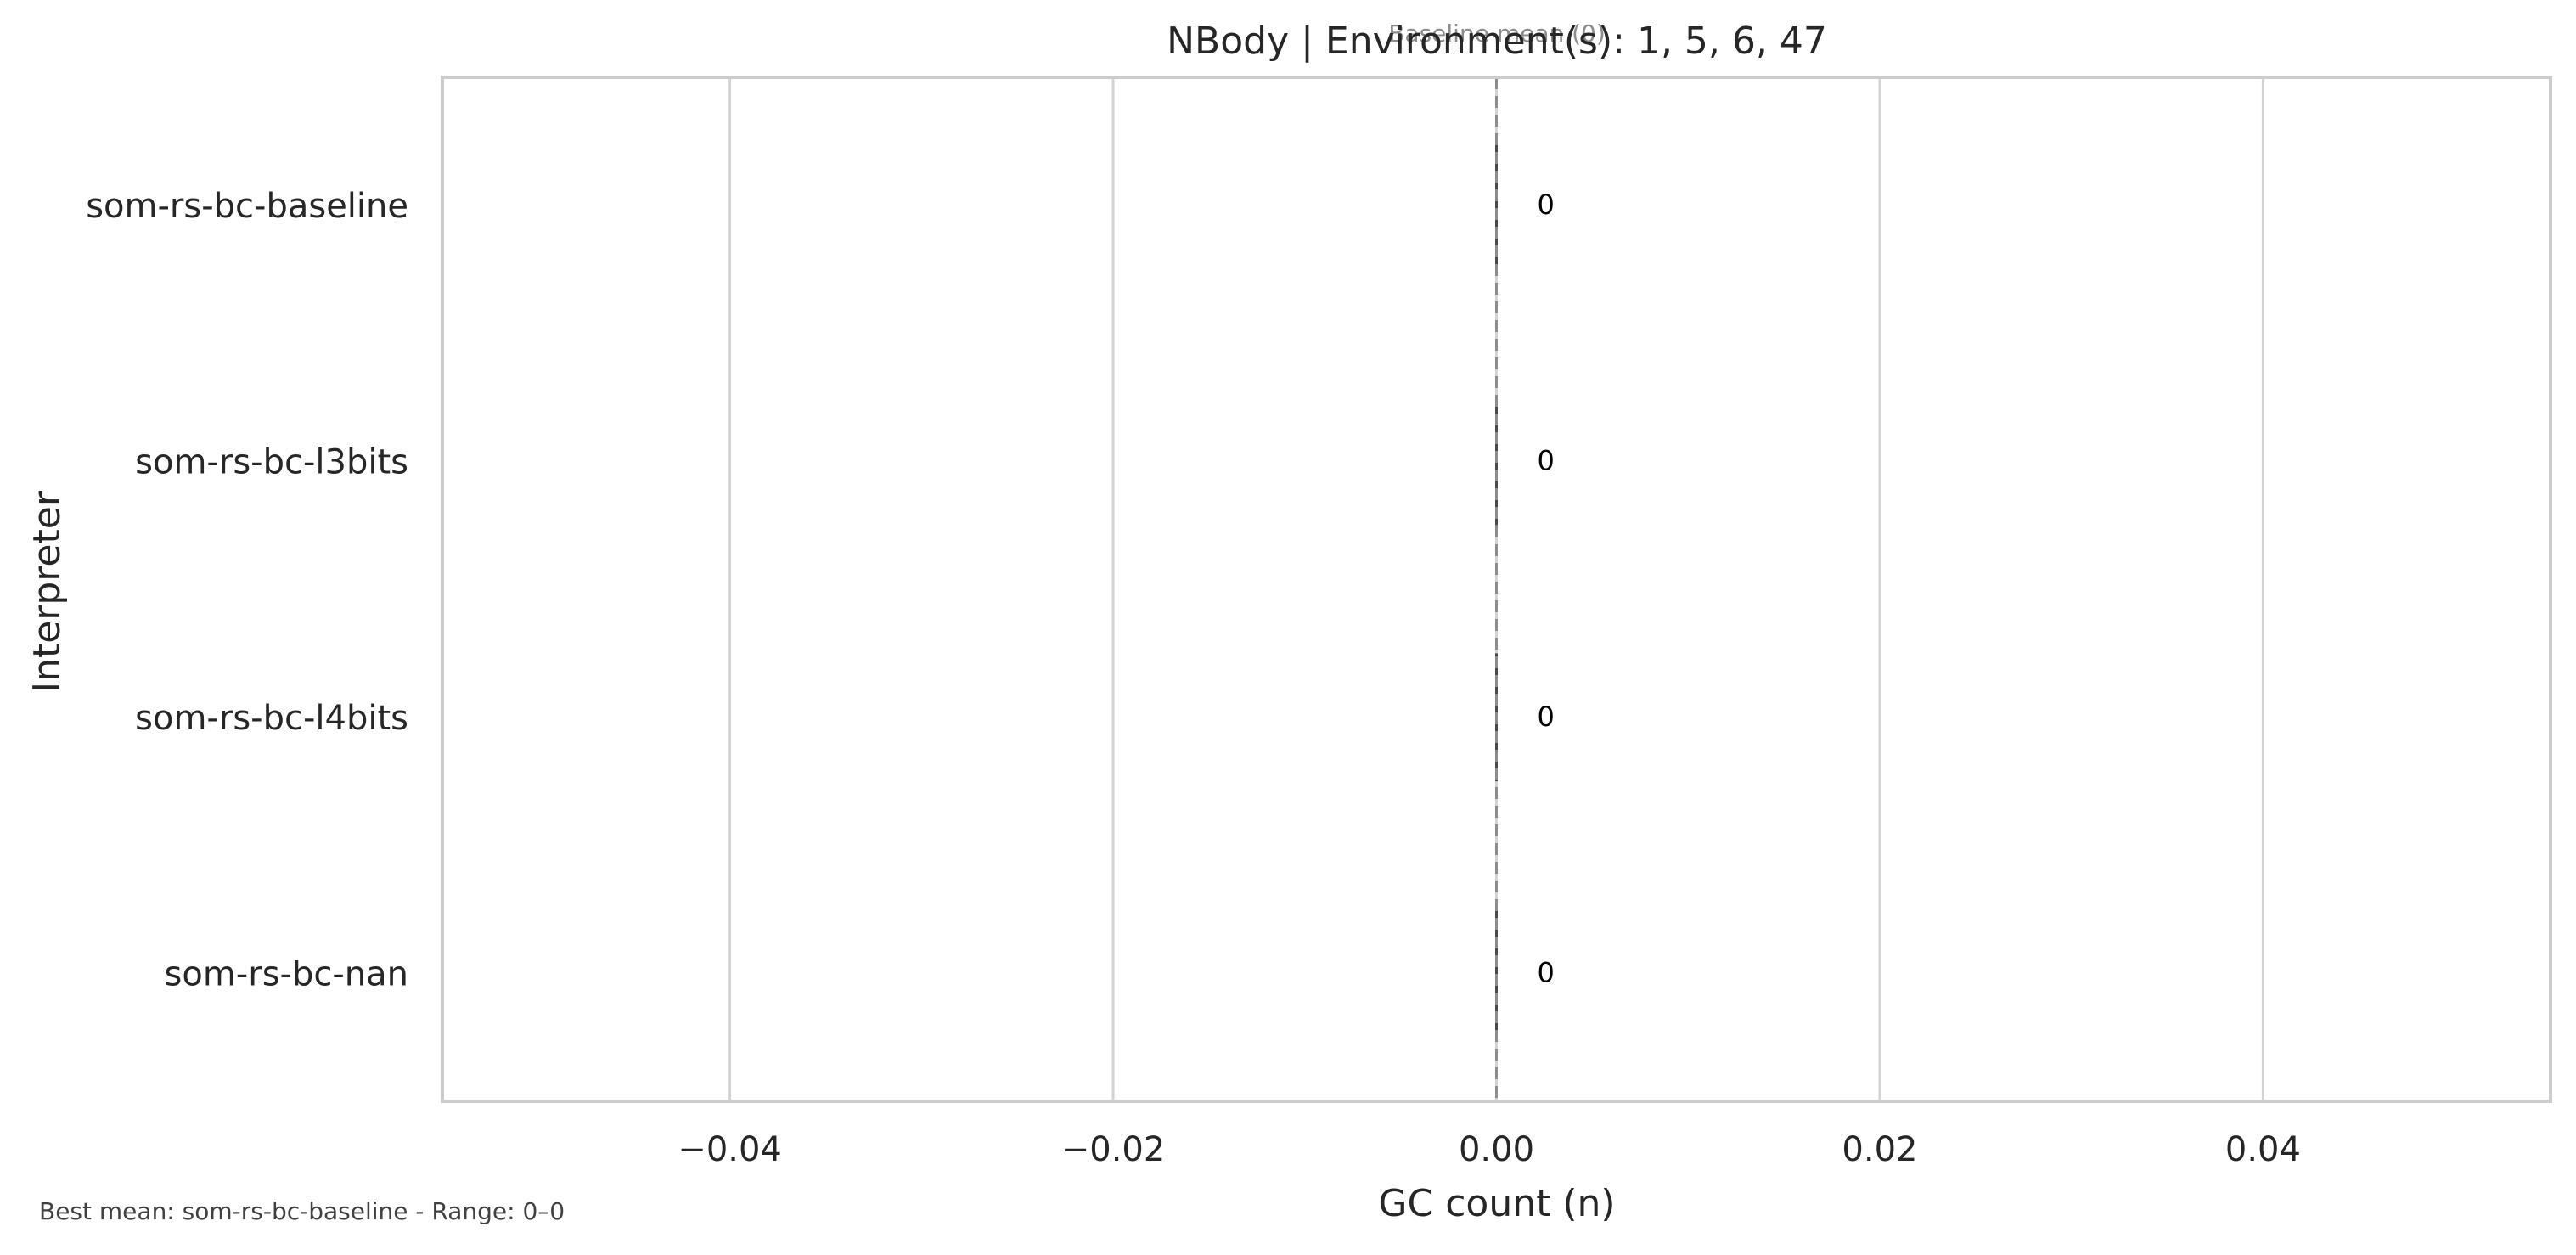 This screenshot has height=1255, width=2576. I want to click on x-tick-label: −0.02, so click(1113, 1149).